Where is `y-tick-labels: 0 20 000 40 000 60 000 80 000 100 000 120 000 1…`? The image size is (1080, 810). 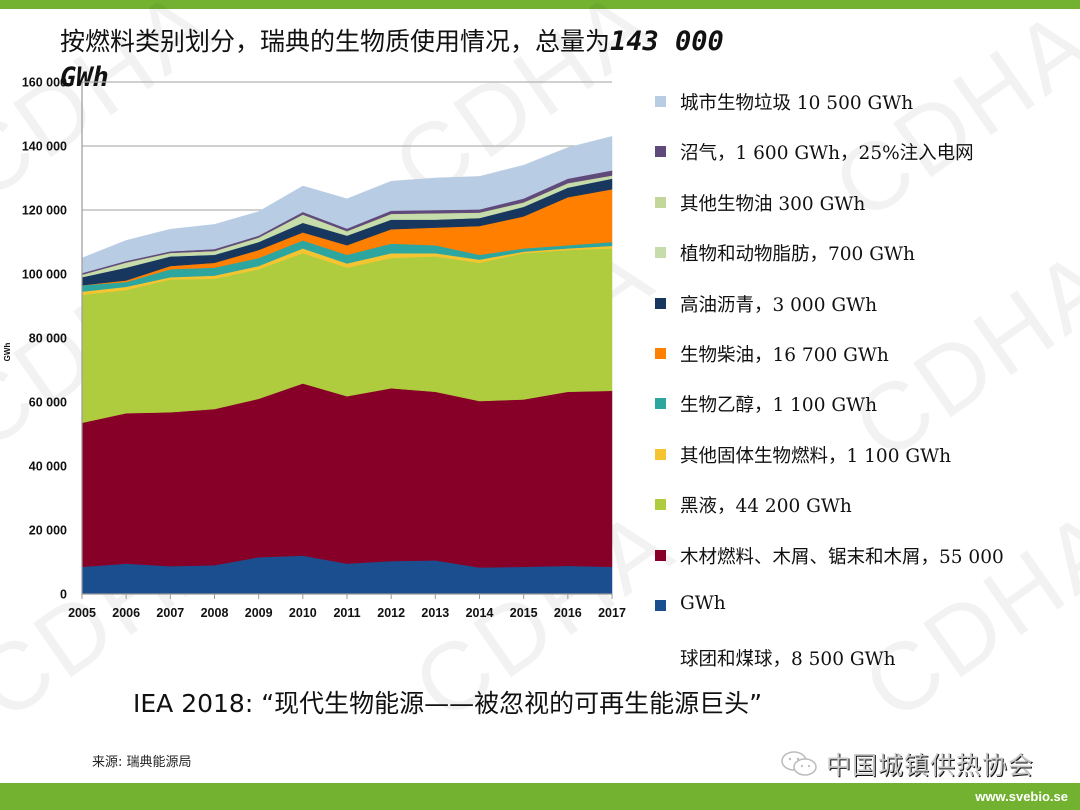
y-tick-labels: 0 20 000 40 000 60 000 80 000 100 000 120 000 1… is located at coordinates (44, 339).